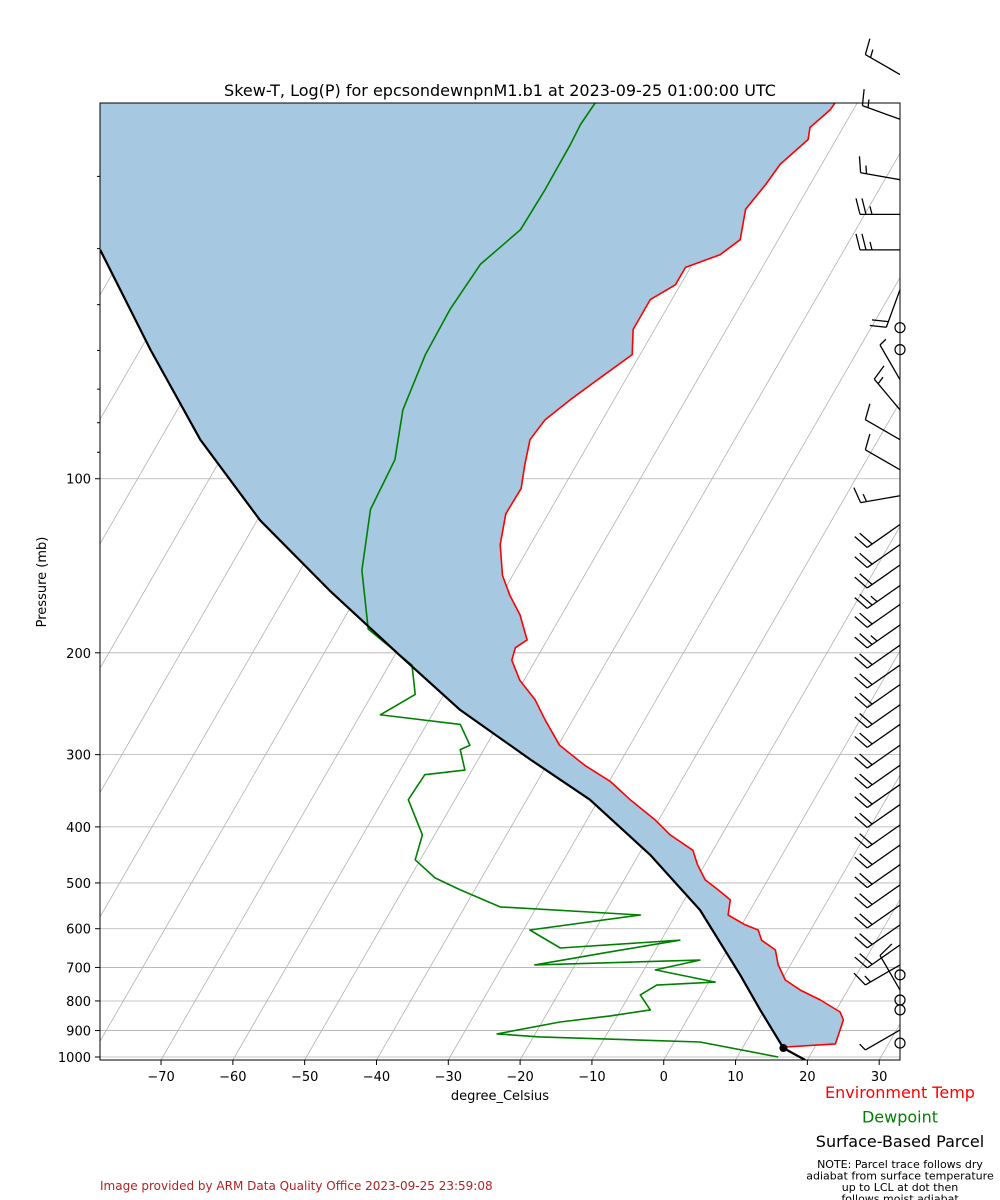 The width and height of the screenshot is (1000, 1200). I want to click on x-tick-label: 20, so click(807, 1077).